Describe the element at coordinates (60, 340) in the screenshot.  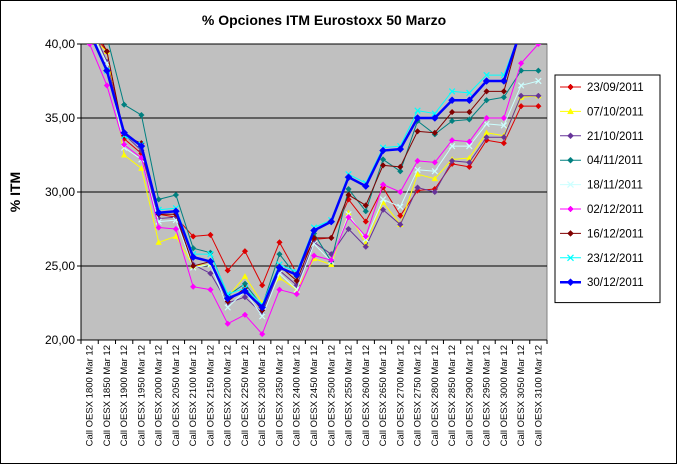
I see `y-tick-label: 20,00` at that location.